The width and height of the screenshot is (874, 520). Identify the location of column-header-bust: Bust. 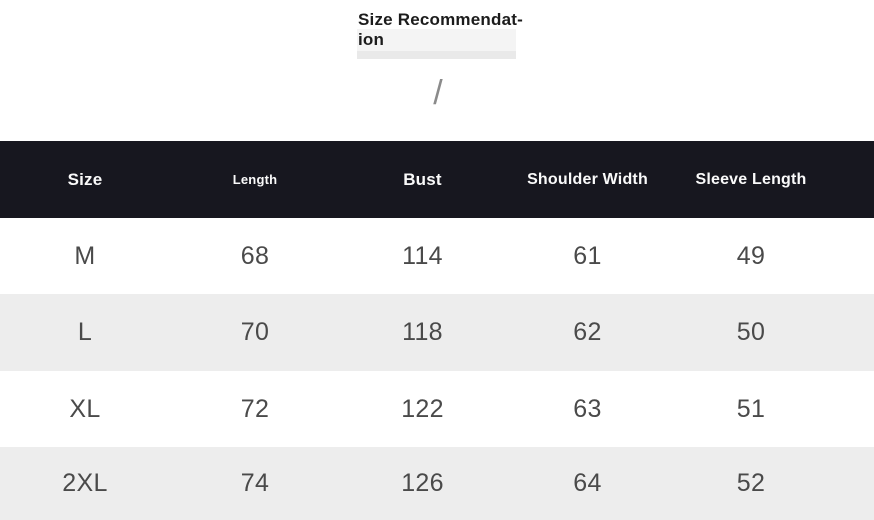
(422, 179).